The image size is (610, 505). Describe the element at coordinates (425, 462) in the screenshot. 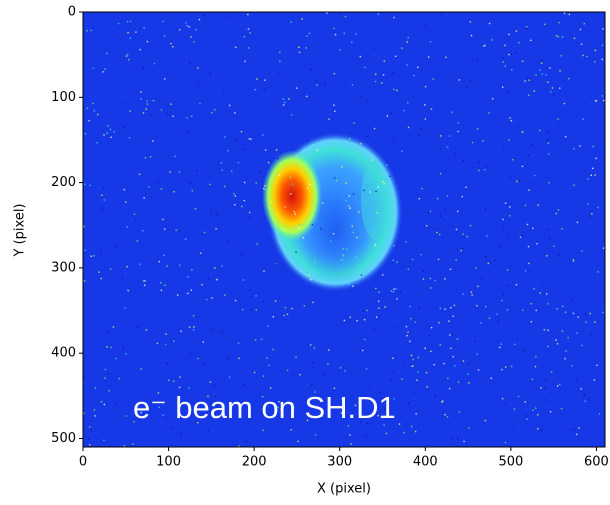

I see `x-tick-label: 400` at that location.